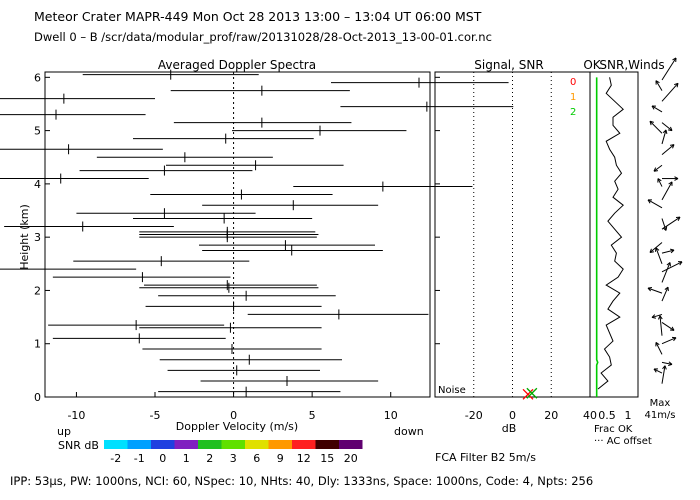 The width and height of the screenshot is (700, 500). What do you see at coordinates (37, 237) in the screenshot?
I see `height-tick-label: 3` at bounding box center [37, 237].